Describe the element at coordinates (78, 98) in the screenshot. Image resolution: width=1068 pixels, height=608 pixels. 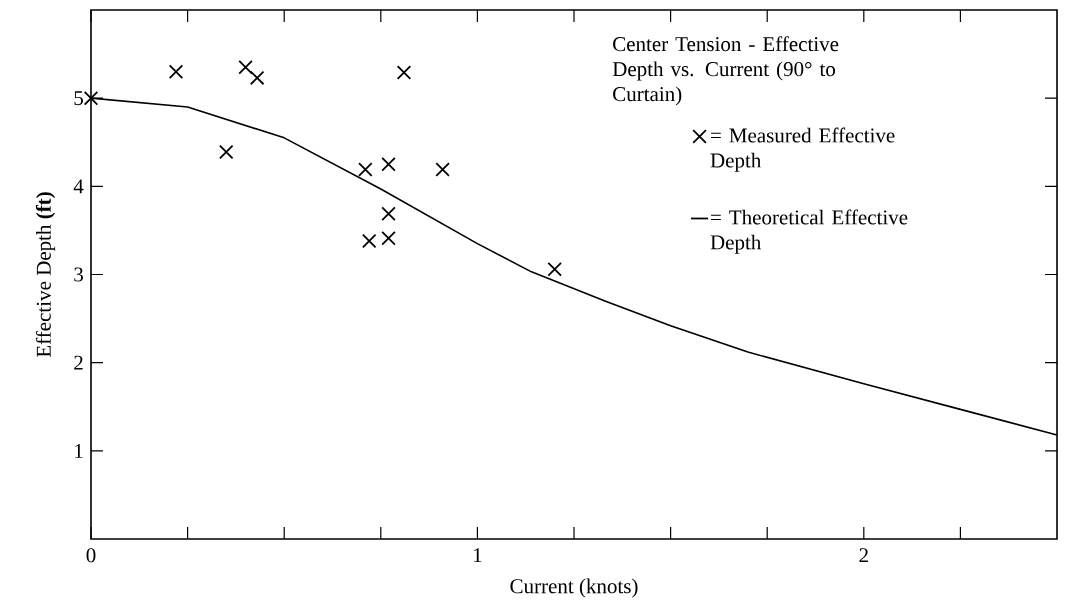
I see `y-tick-label: 5` at that location.